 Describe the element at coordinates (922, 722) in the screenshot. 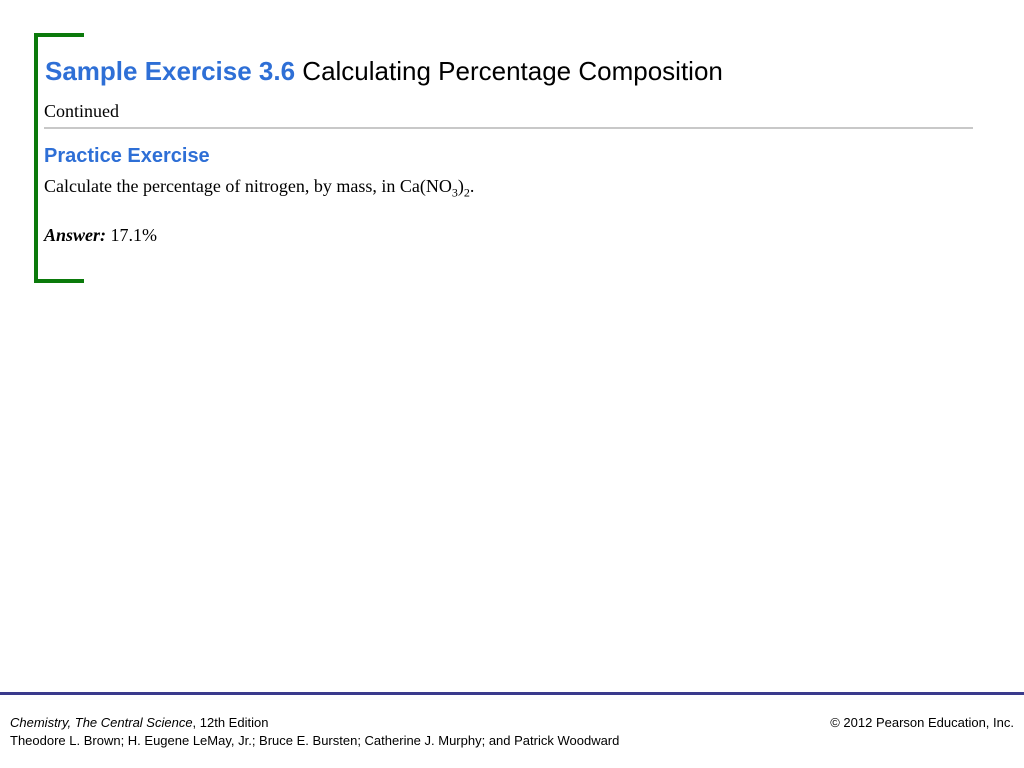

I see `footer-copyright: © 2012 Pearson Education, Inc.` at that location.